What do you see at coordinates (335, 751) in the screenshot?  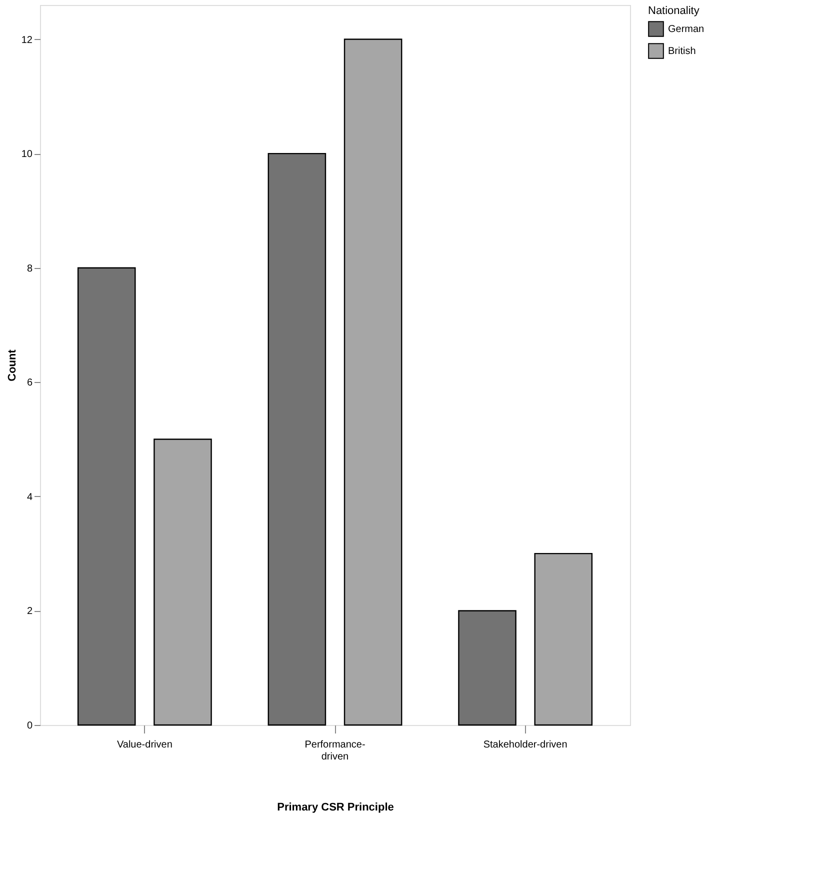 I see `x-tick-label: Performance- driven` at bounding box center [335, 751].